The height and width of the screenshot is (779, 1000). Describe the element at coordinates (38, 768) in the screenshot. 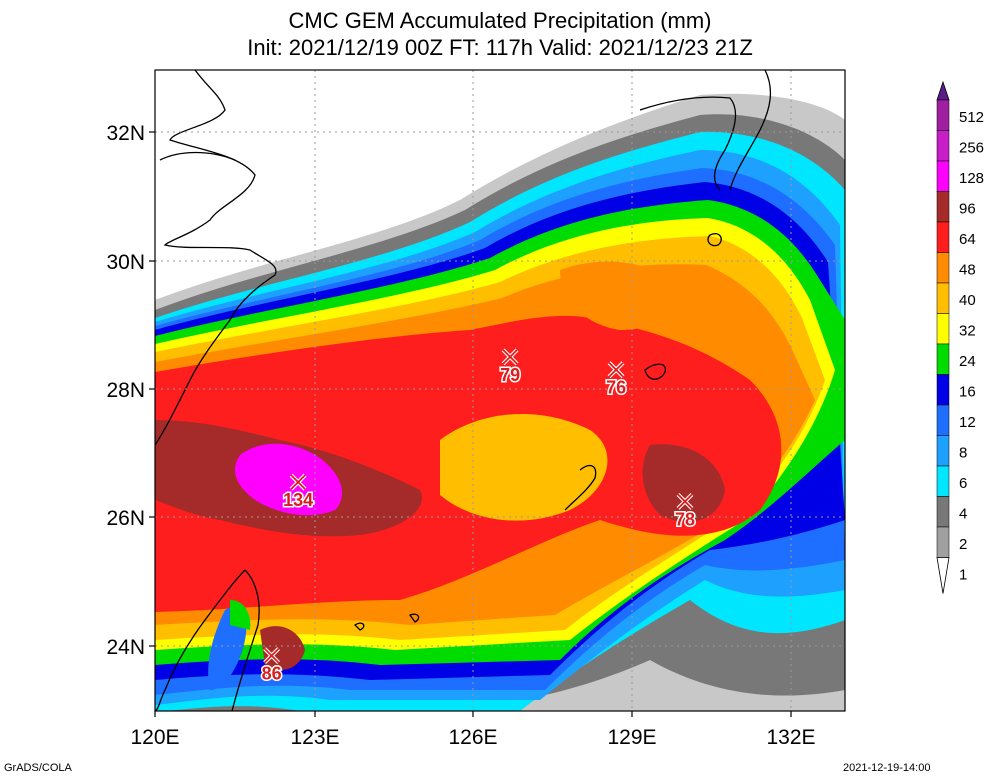

I see `footer-credit: GrADS/COLA` at that location.